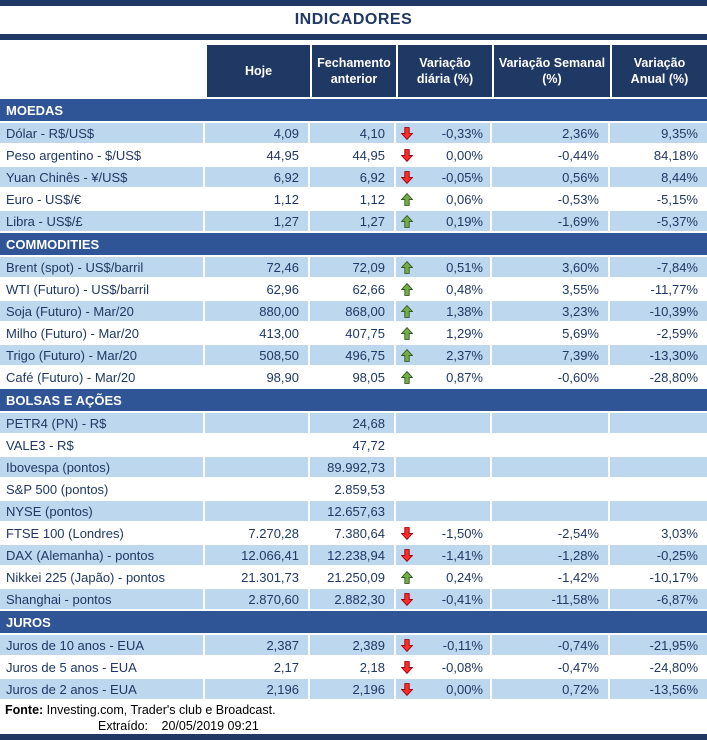 The width and height of the screenshot is (707, 740). I want to click on variacao-anual-value: 84,18%, so click(675, 155).